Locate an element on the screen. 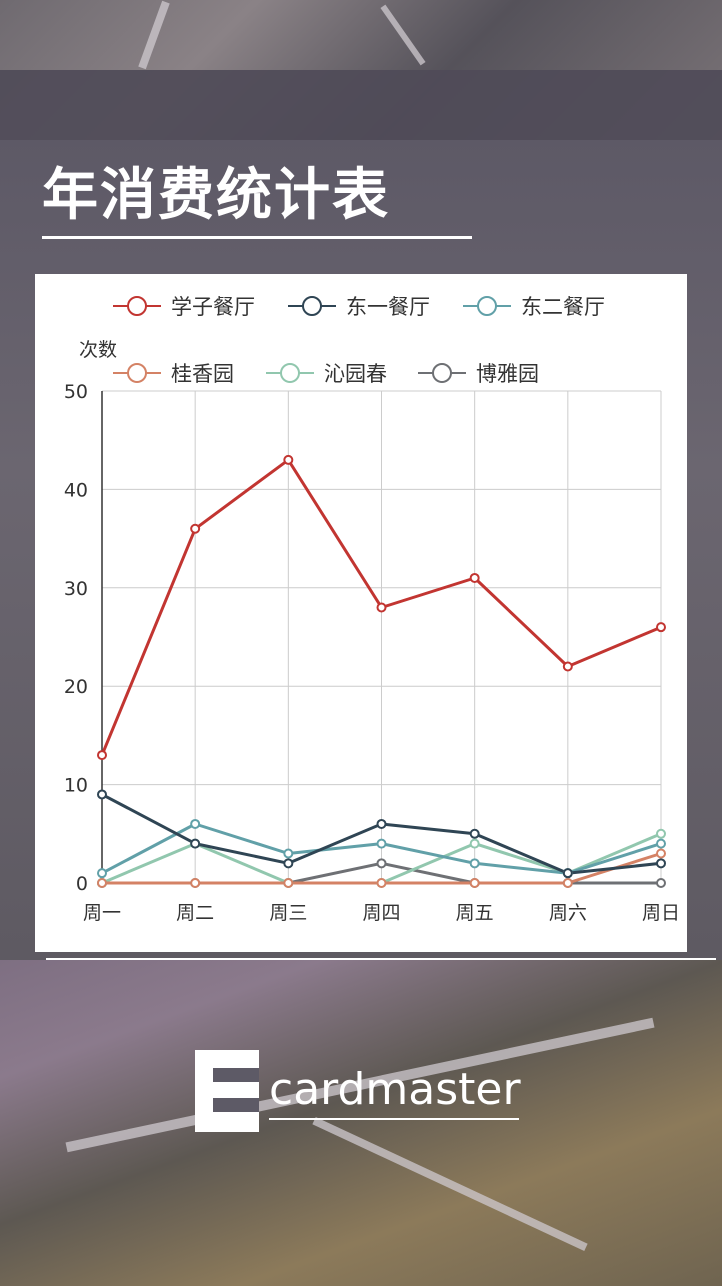  legend-label: 博雅园 is located at coordinates (507, 374).